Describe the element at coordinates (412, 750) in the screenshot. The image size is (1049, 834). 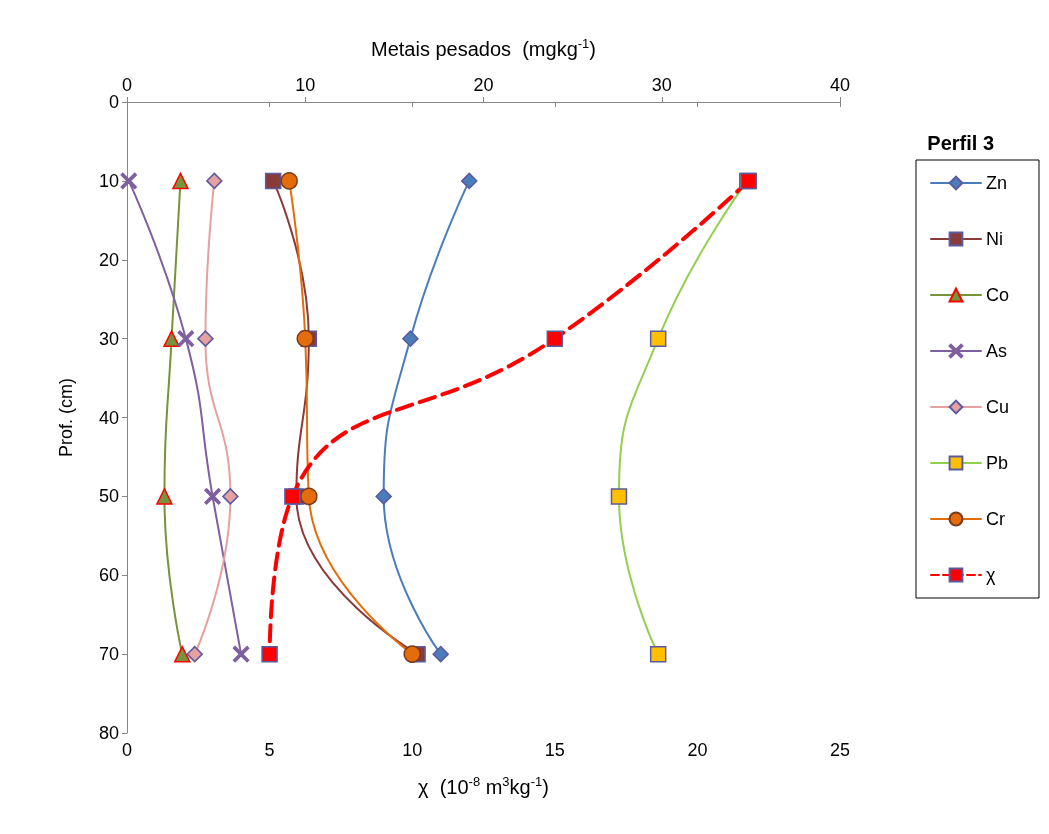
I see `x-tick-label: 10` at that location.